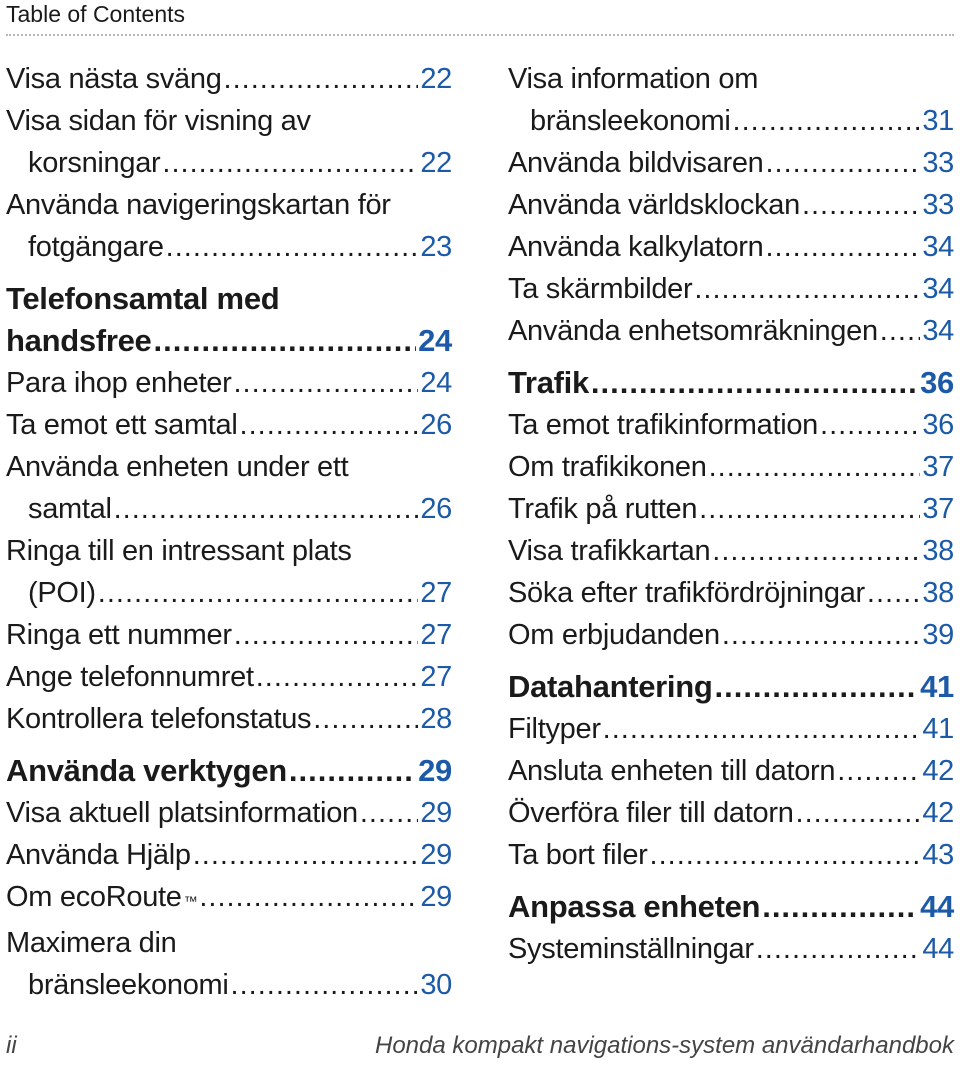  I want to click on toc-entry: Visa nästa sväng 22, so click(229, 79).